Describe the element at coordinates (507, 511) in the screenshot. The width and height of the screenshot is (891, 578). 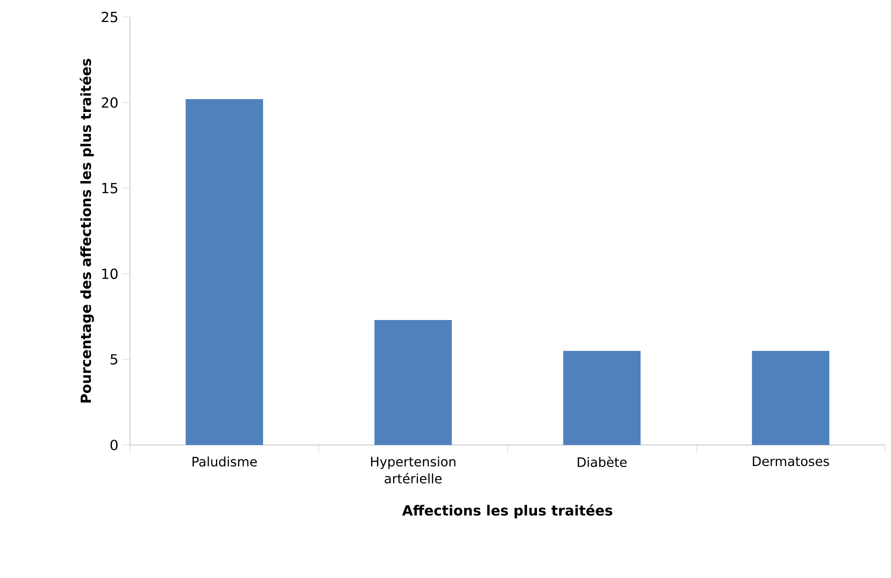
I see `x-axis-title: Affections les plus traitées` at that location.